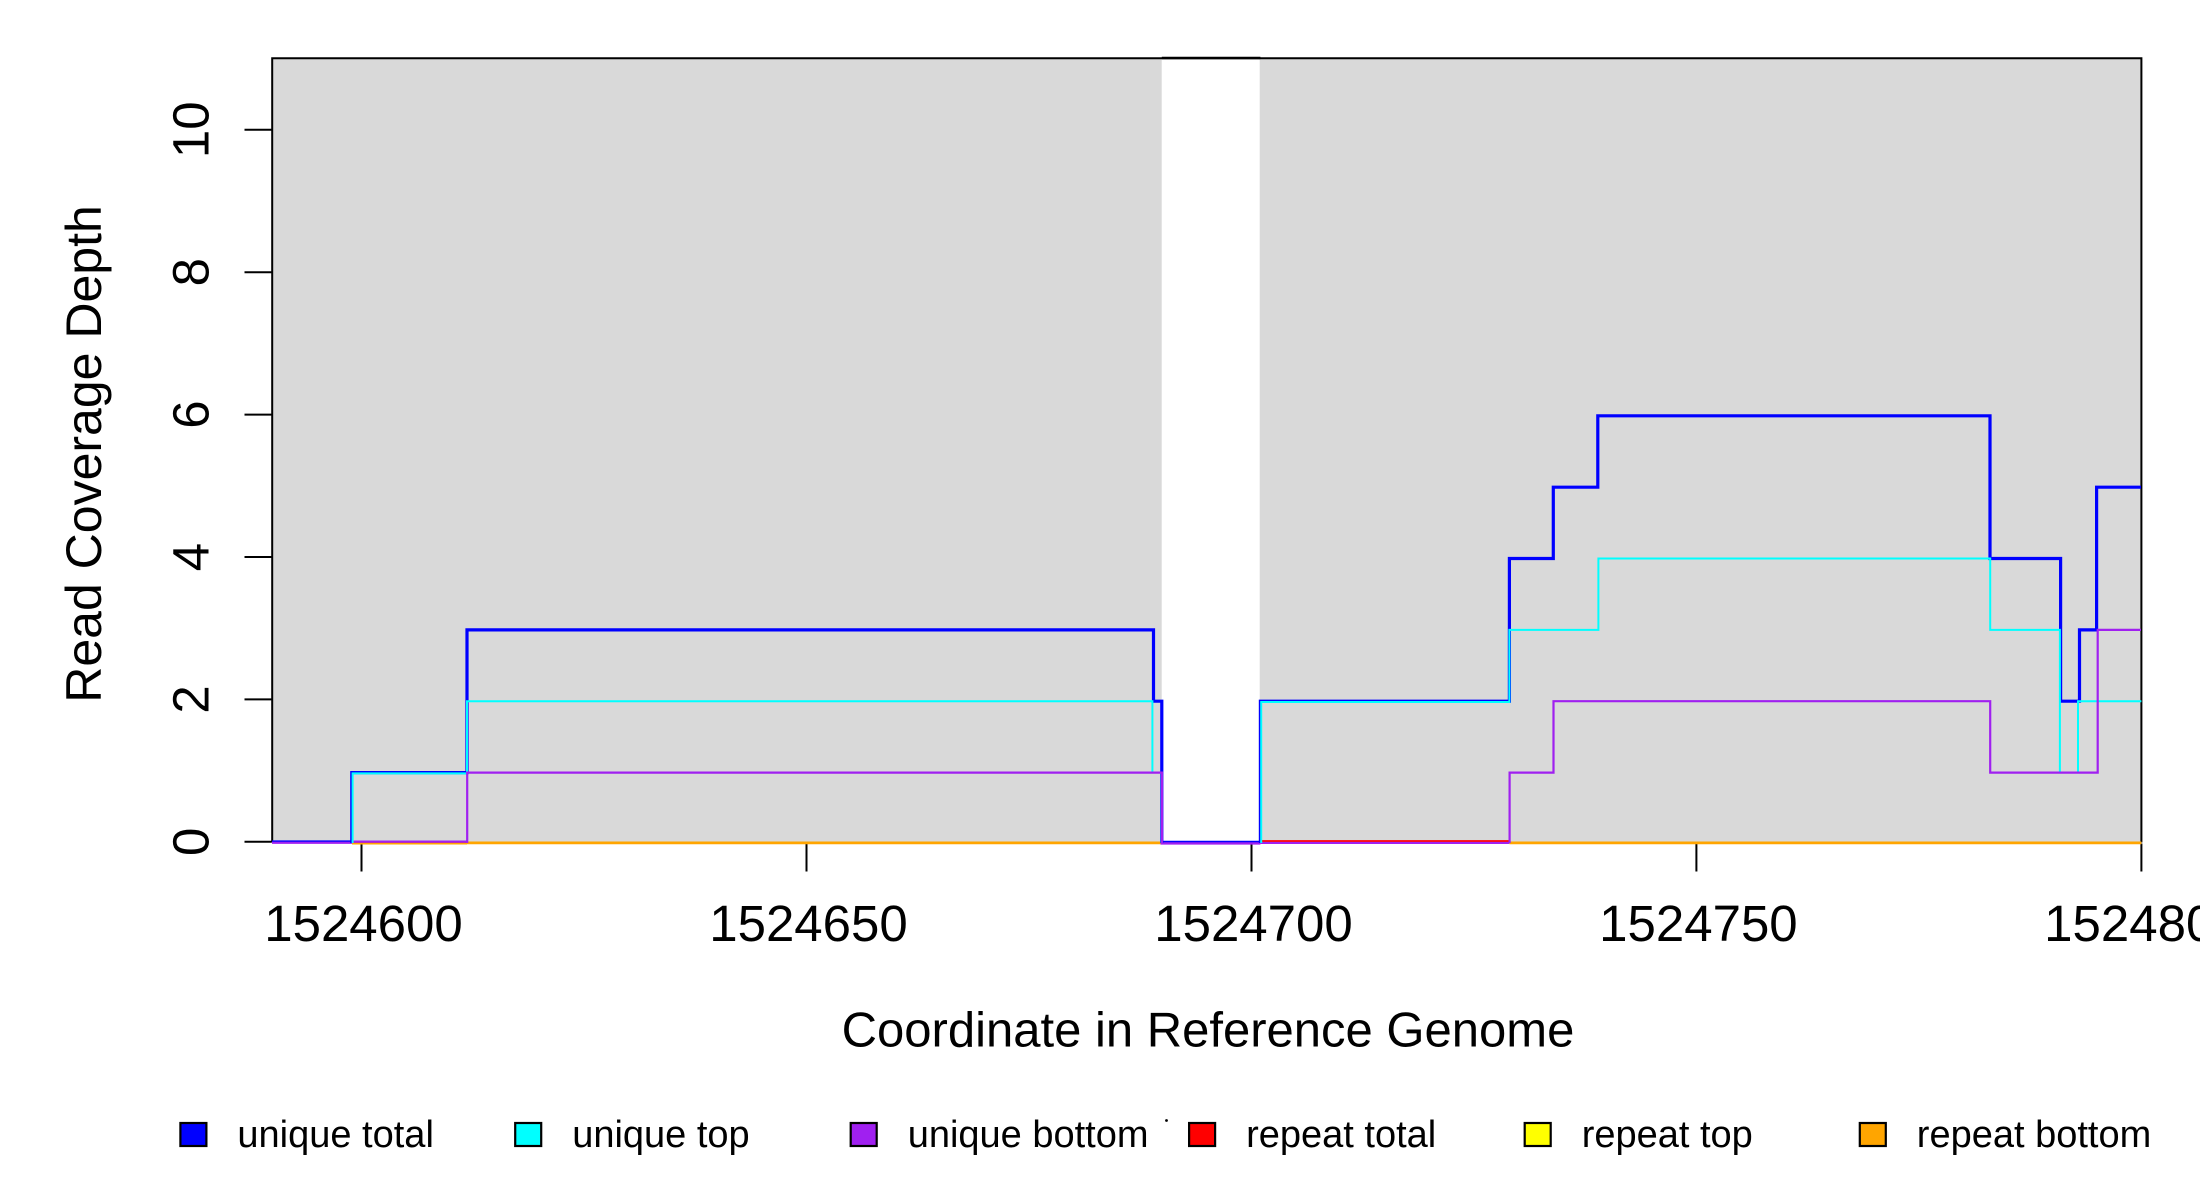 This screenshot has width=2200, height=1200. What do you see at coordinates (190, 414) in the screenshot?
I see `svg-text: 6` at bounding box center [190, 414].